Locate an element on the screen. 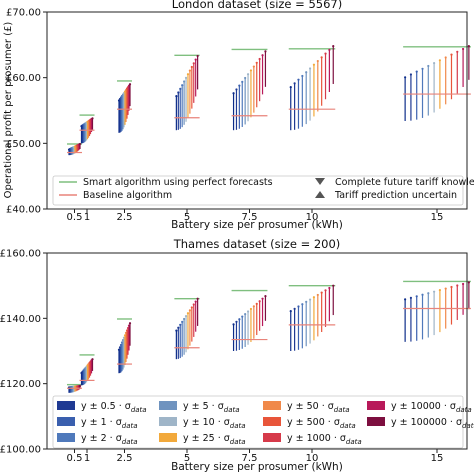  x-tick-label: 10 is located at coordinates (312, 217).